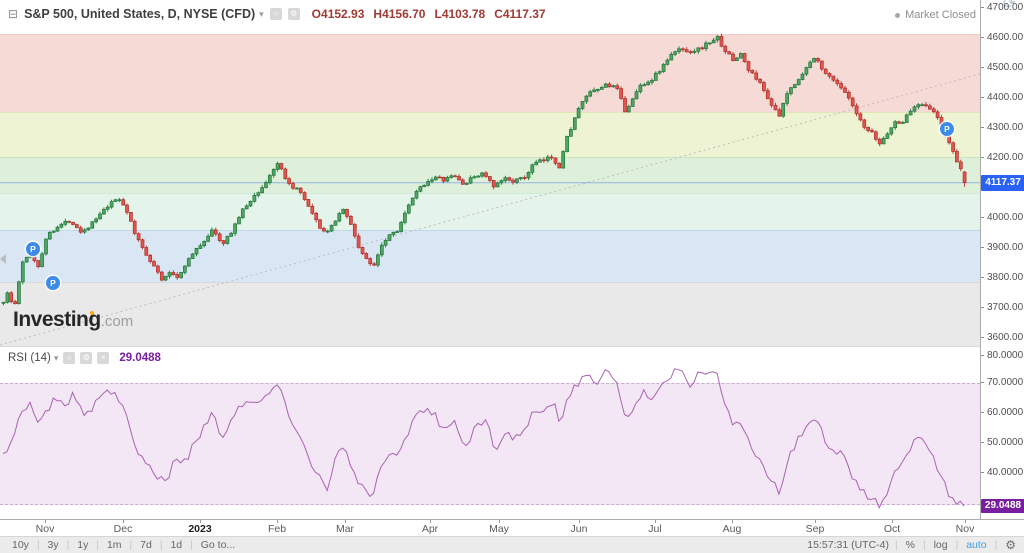  I want to click on rsi-header: RSI (14) ▾ ○ ⚙ × 29.0488, so click(84, 358).